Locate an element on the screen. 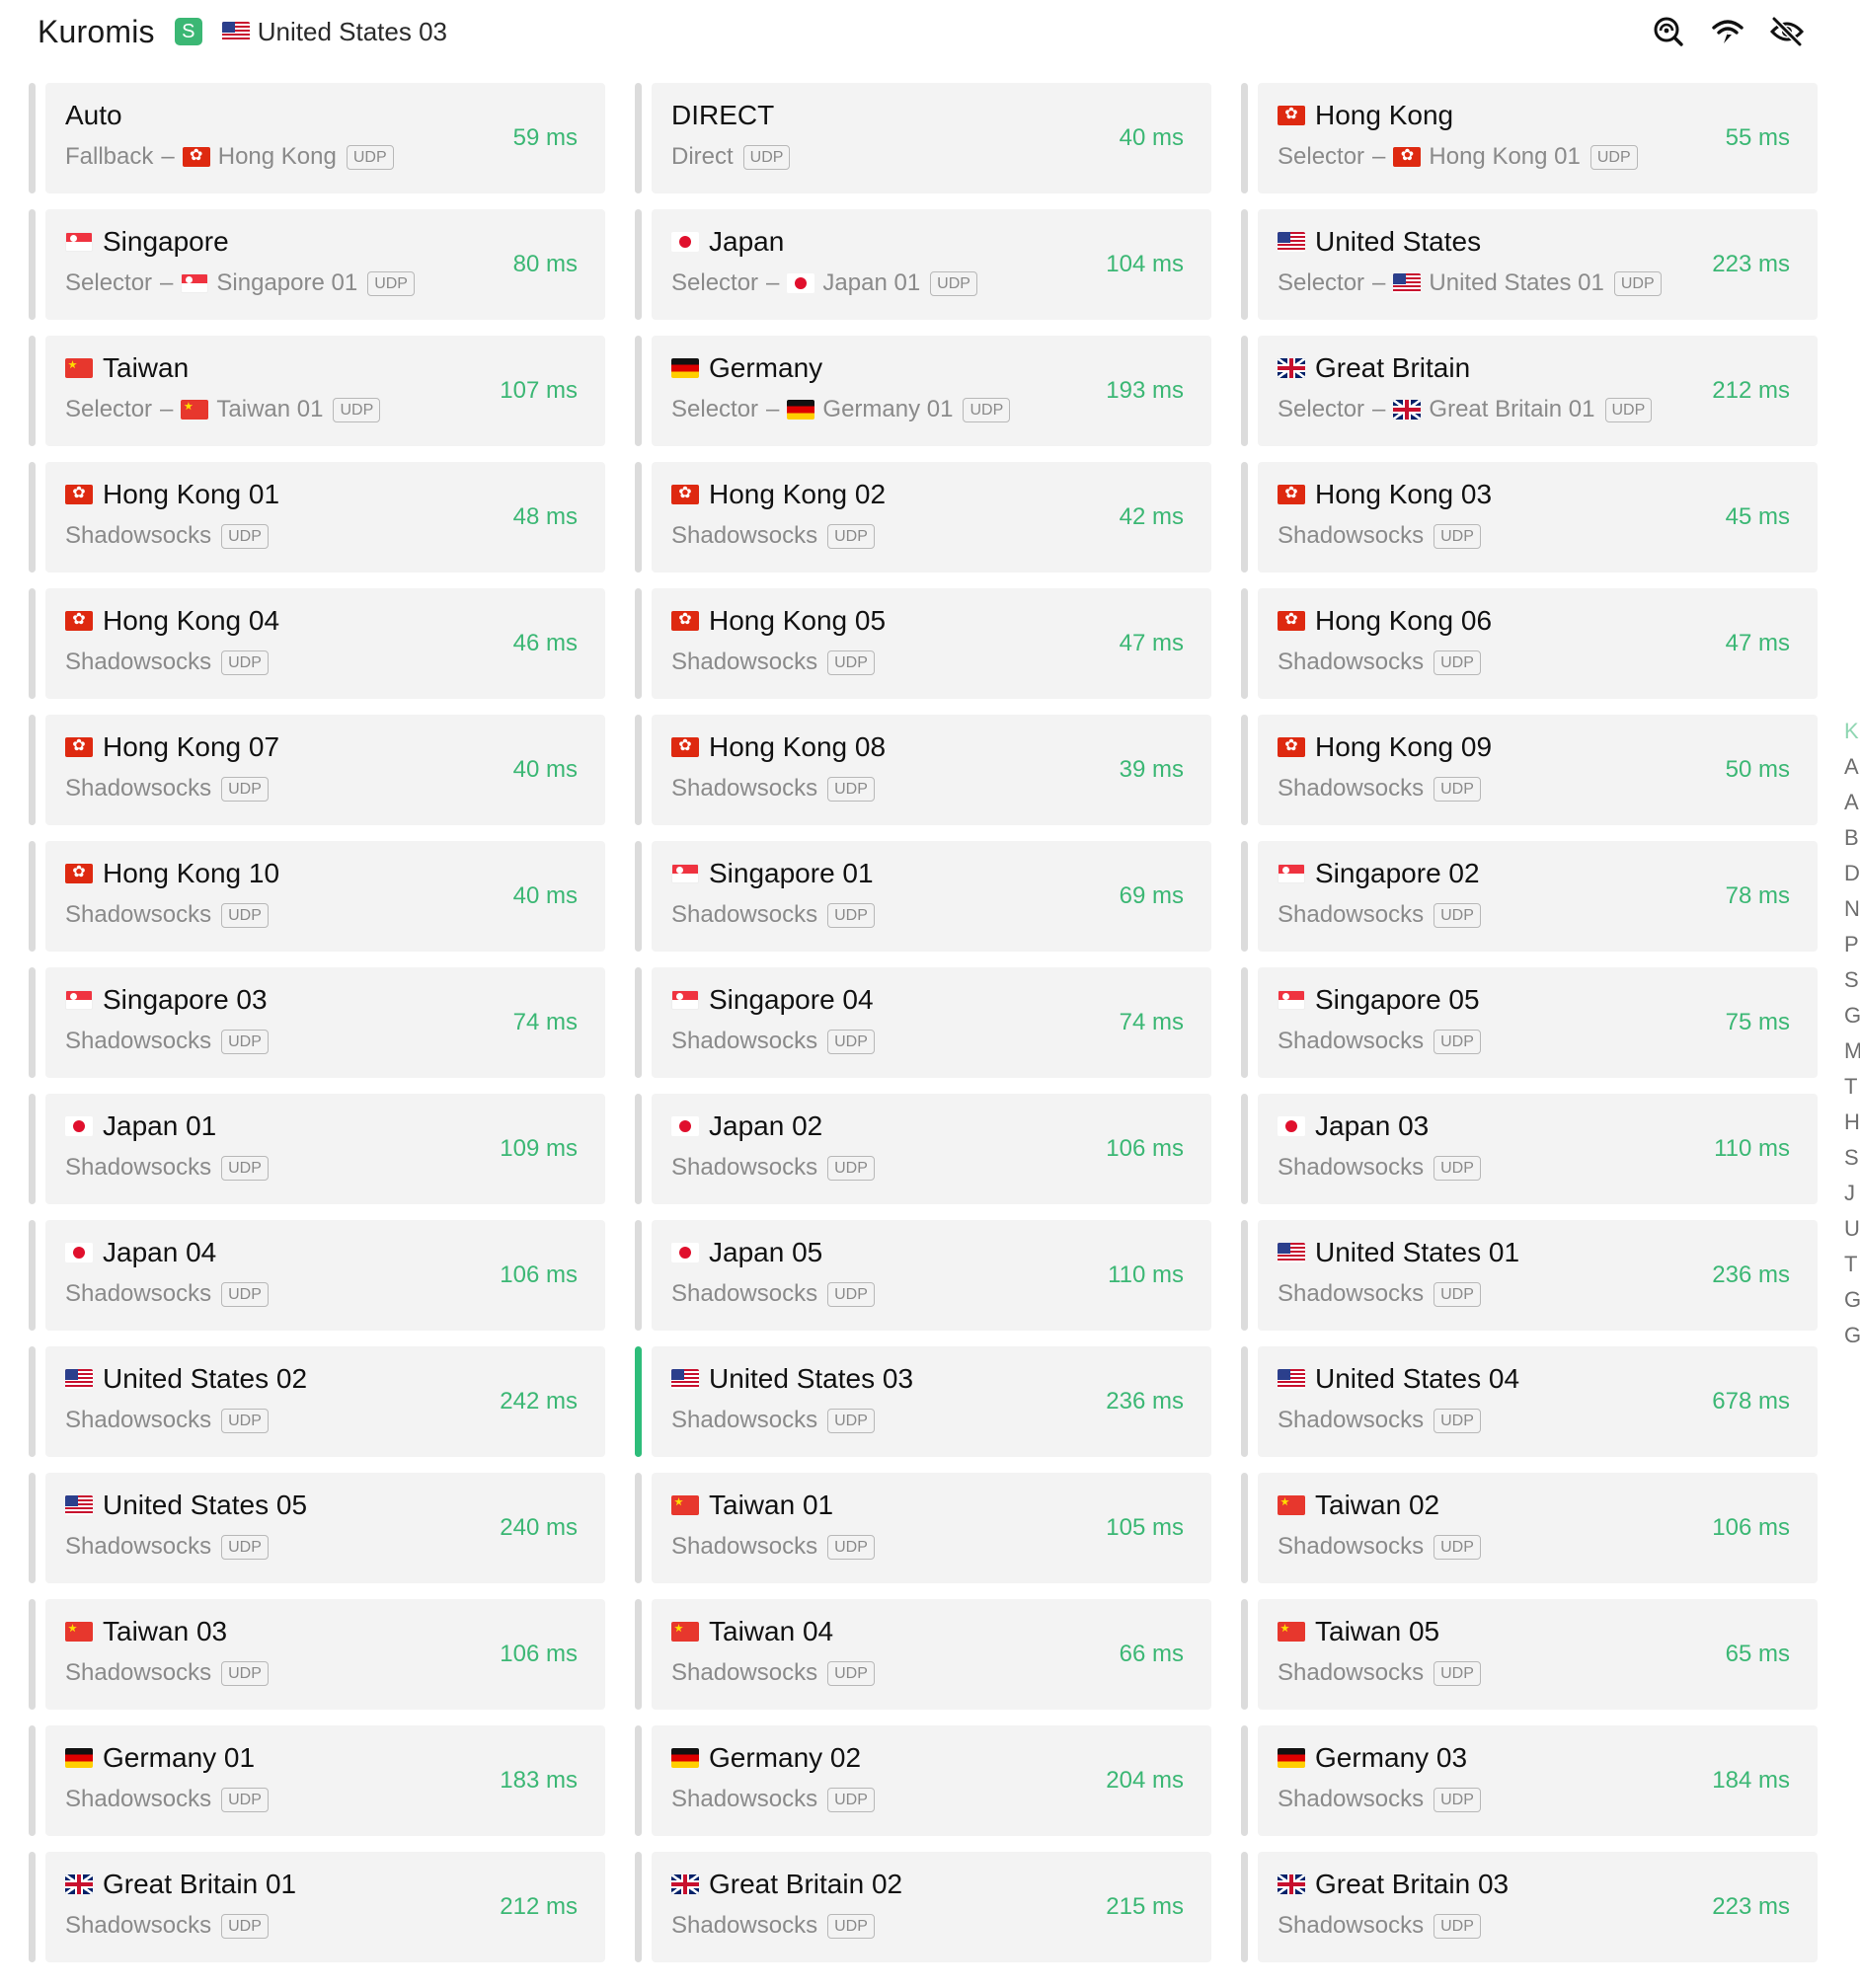  latency-value: 107 ms is located at coordinates (539, 390).